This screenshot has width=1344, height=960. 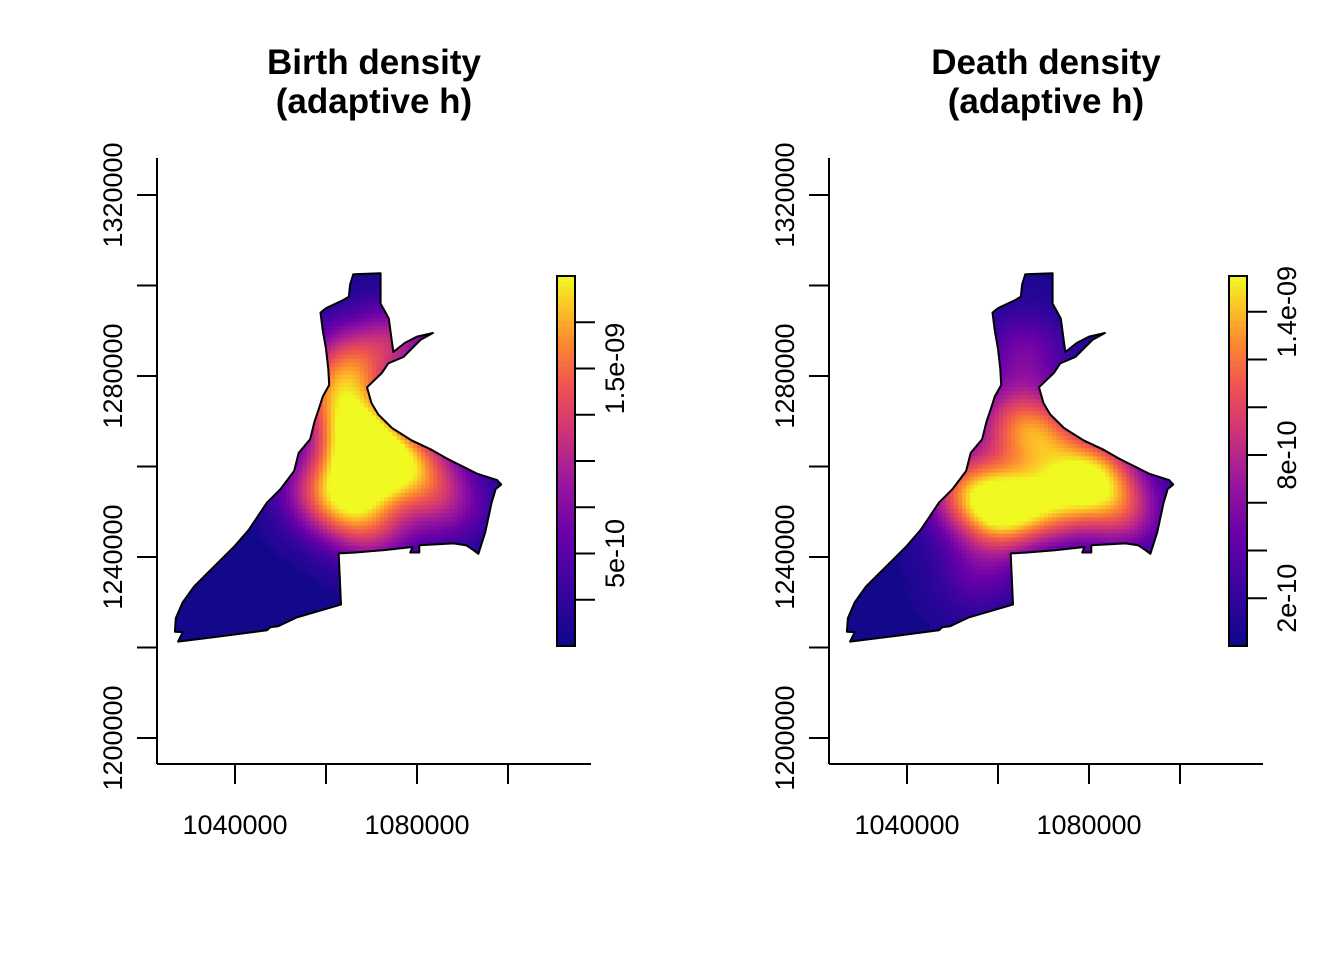 What do you see at coordinates (615, 553) in the screenshot?
I see `colorbar-tick-label: 5e-10` at bounding box center [615, 553].